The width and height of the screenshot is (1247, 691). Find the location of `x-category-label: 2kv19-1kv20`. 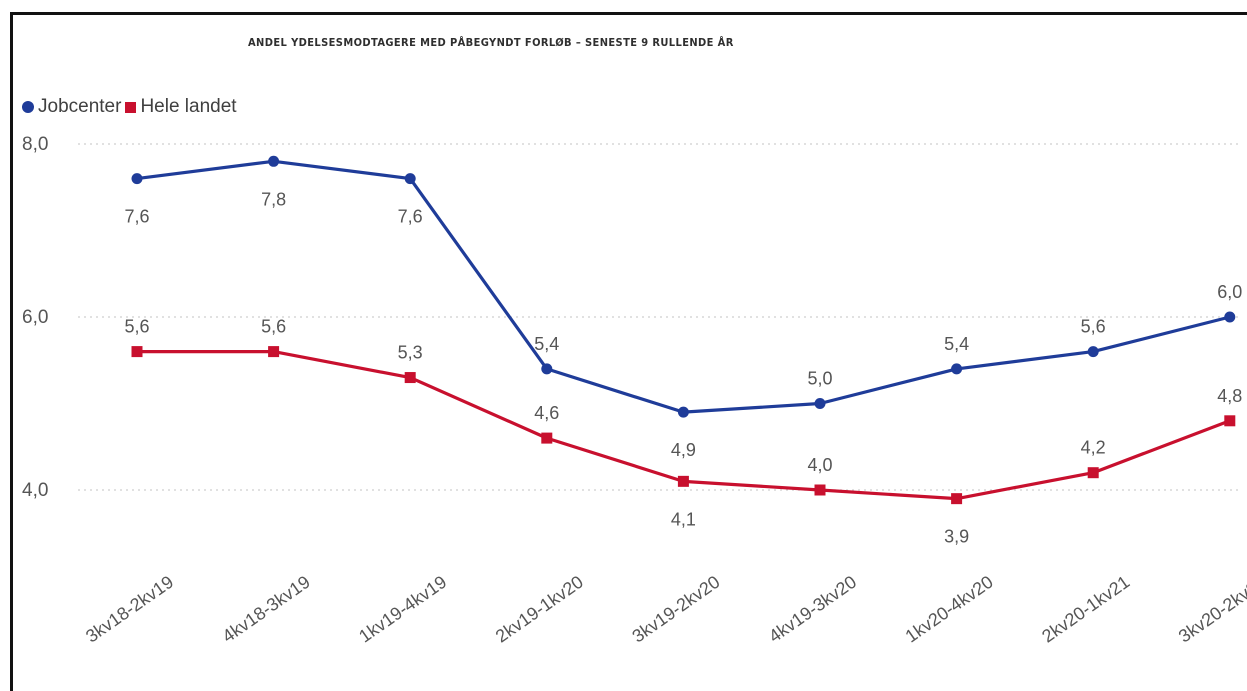

x-category-label: 2kv19-1kv20 is located at coordinates (539, 609).